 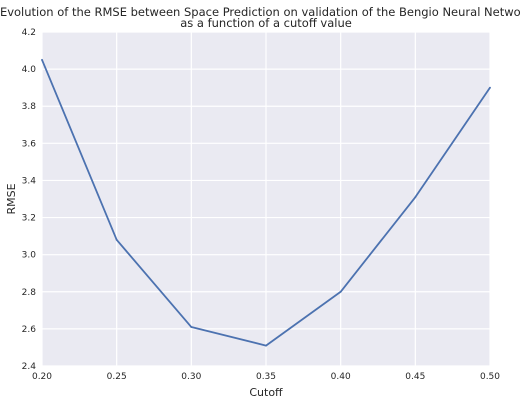 What do you see at coordinates (490, 377) in the screenshot?
I see `x-tick-label: 0.50` at bounding box center [490, 377].